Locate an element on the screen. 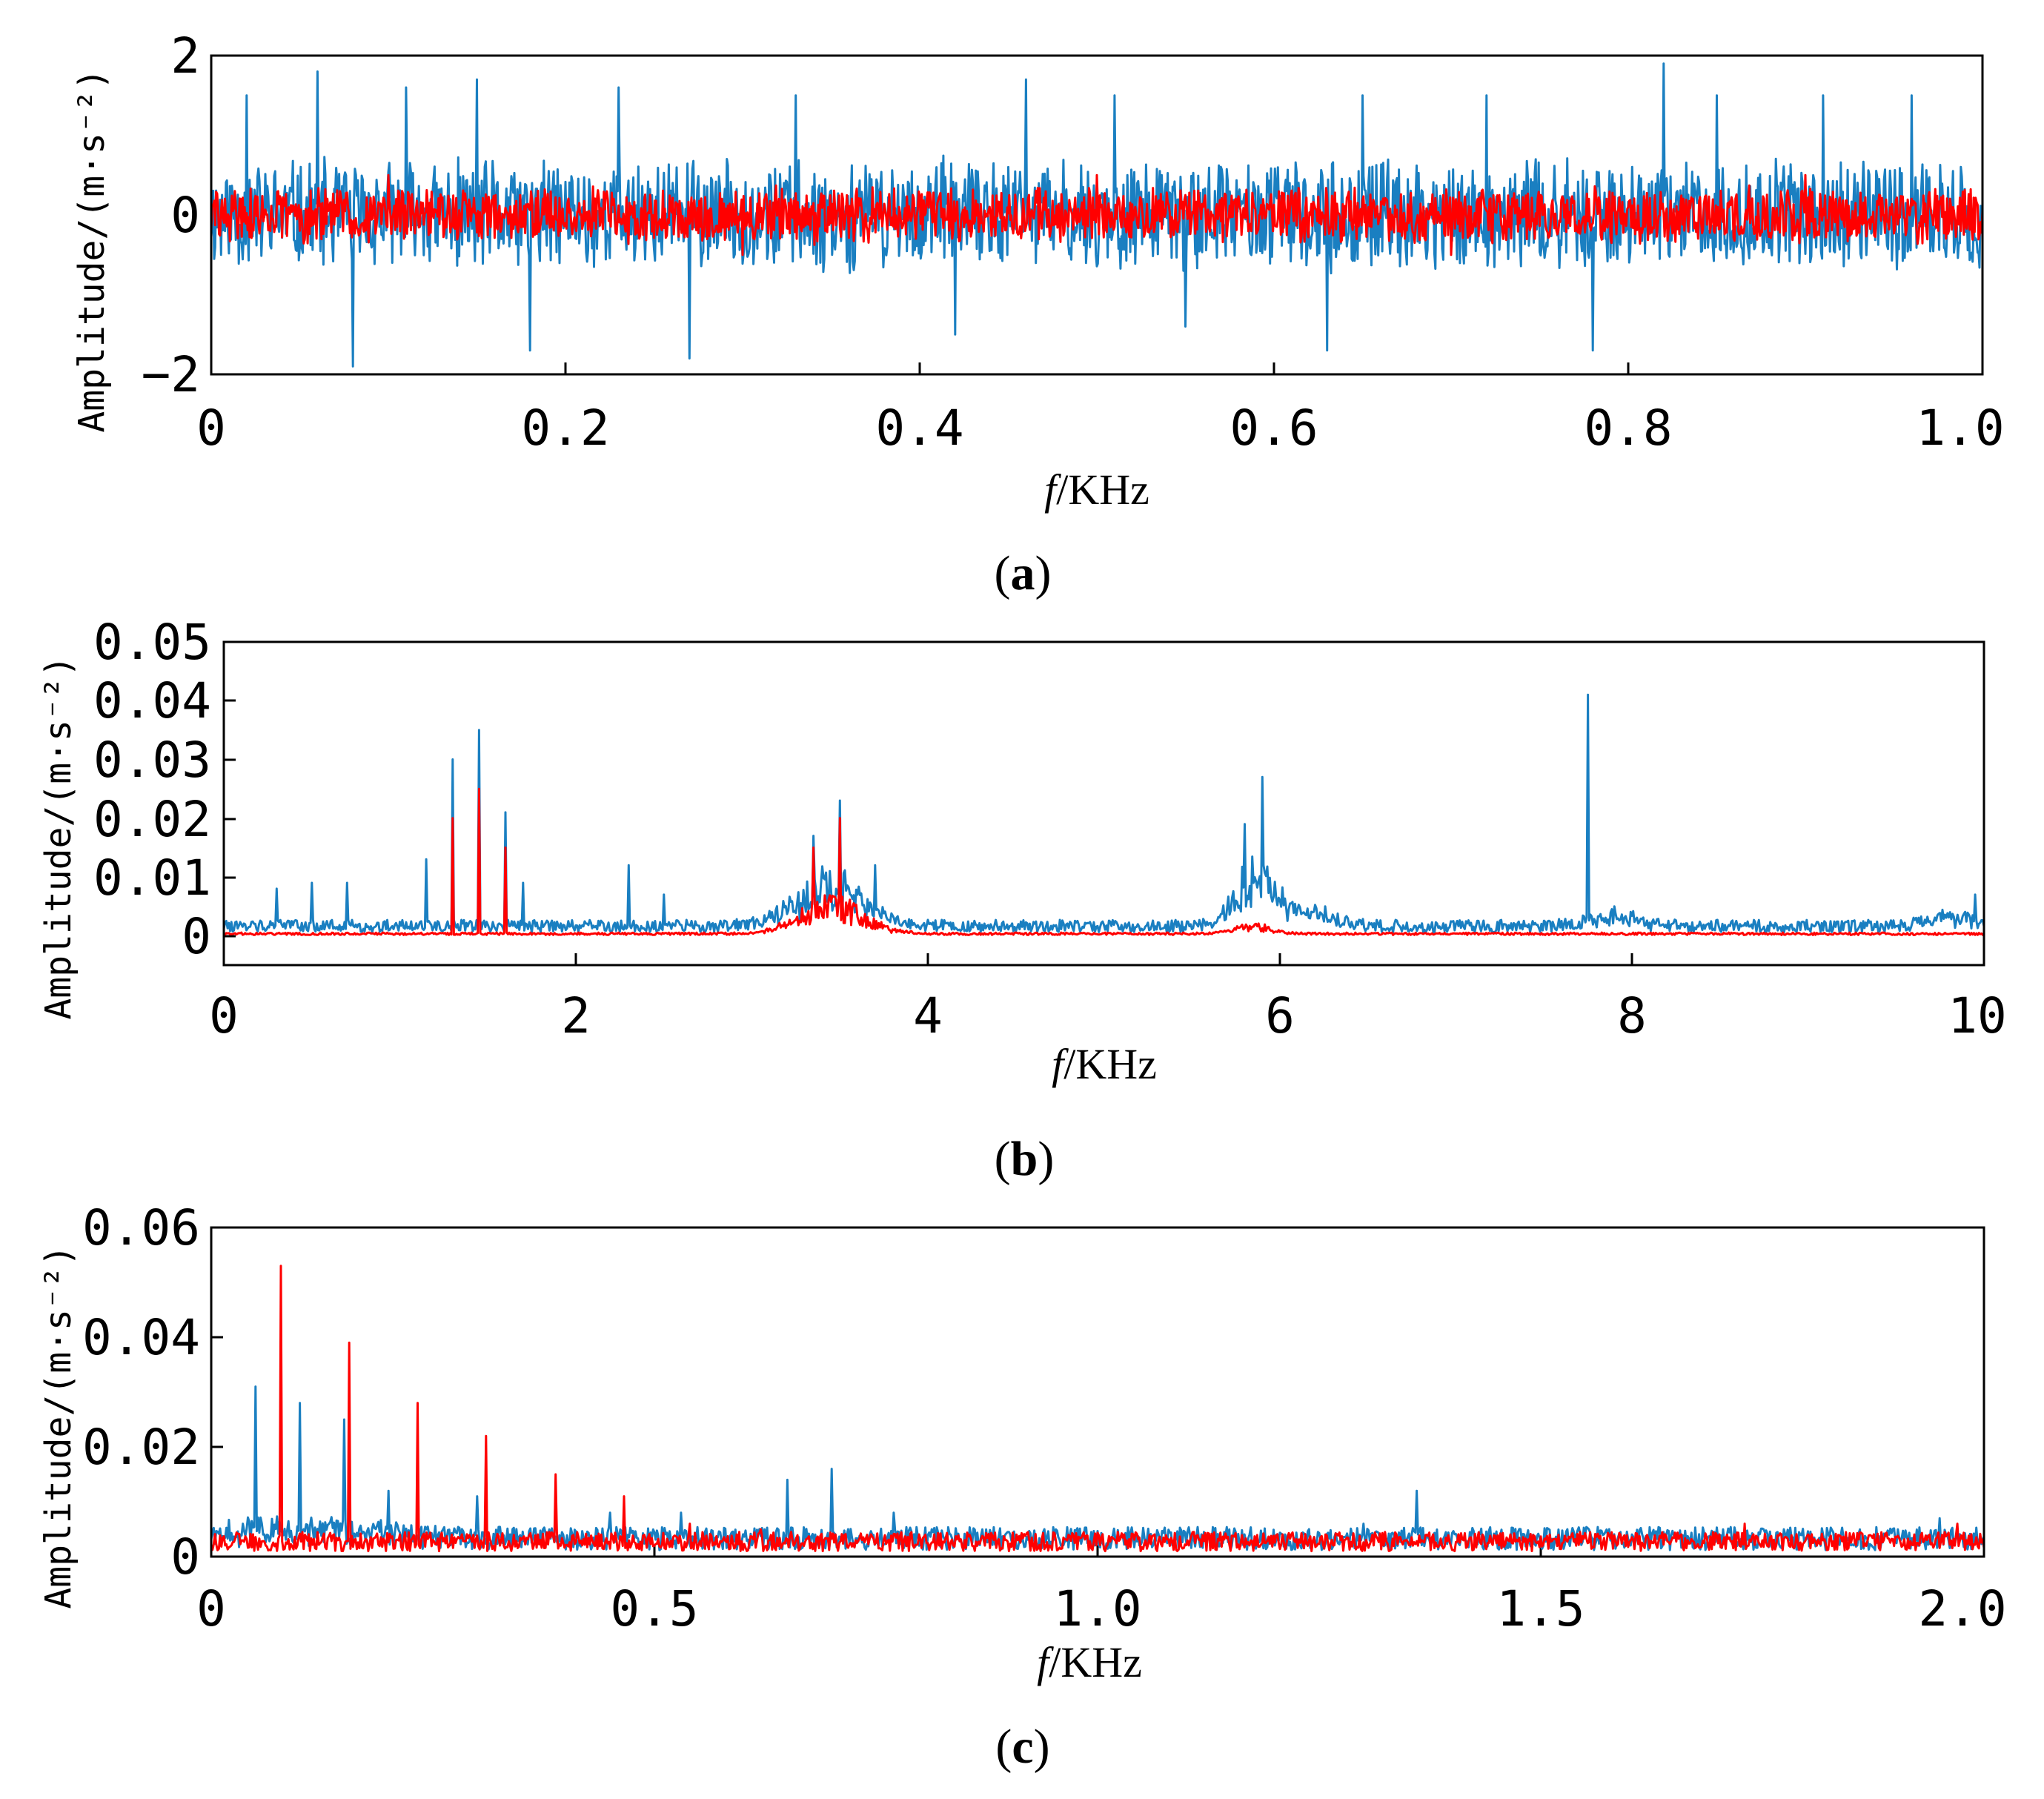 This screenshot has width=2044, height=1799. panel-label-b: (b) is located at coordinates (1025, 1159).